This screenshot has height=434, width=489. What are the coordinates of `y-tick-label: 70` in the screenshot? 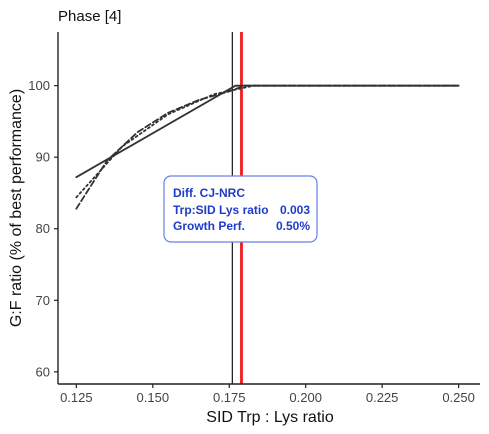 It's located at (43, 300).